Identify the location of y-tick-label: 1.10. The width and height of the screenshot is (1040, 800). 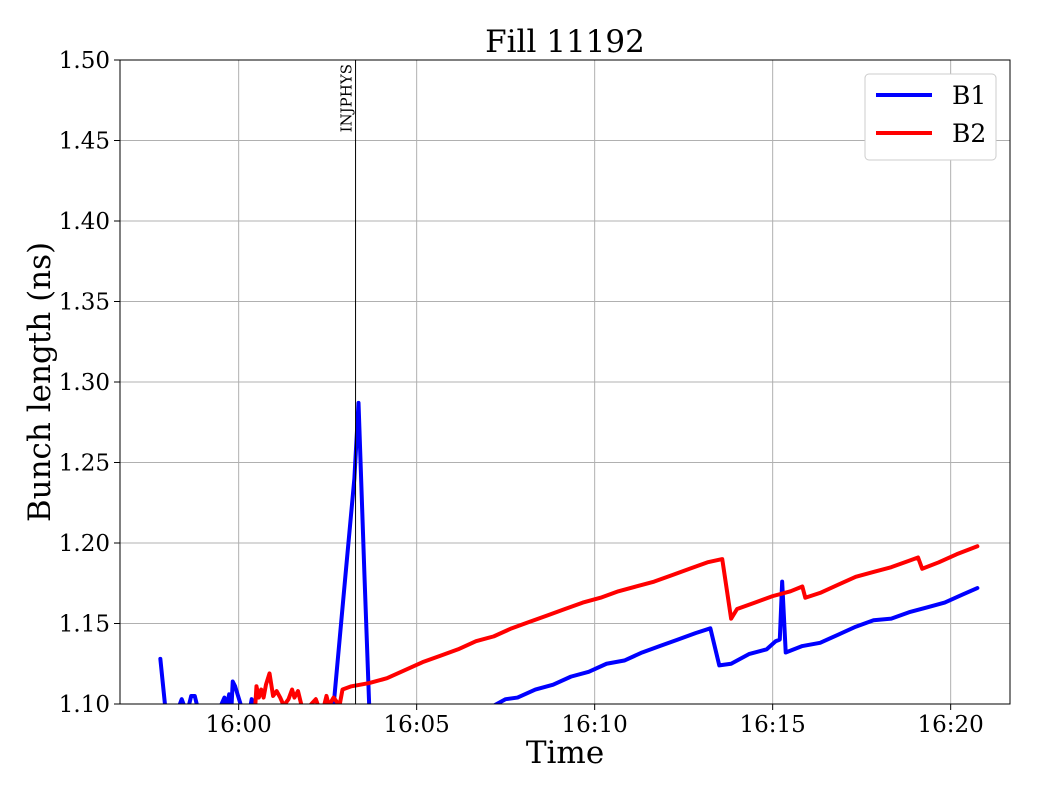
(84, 705).